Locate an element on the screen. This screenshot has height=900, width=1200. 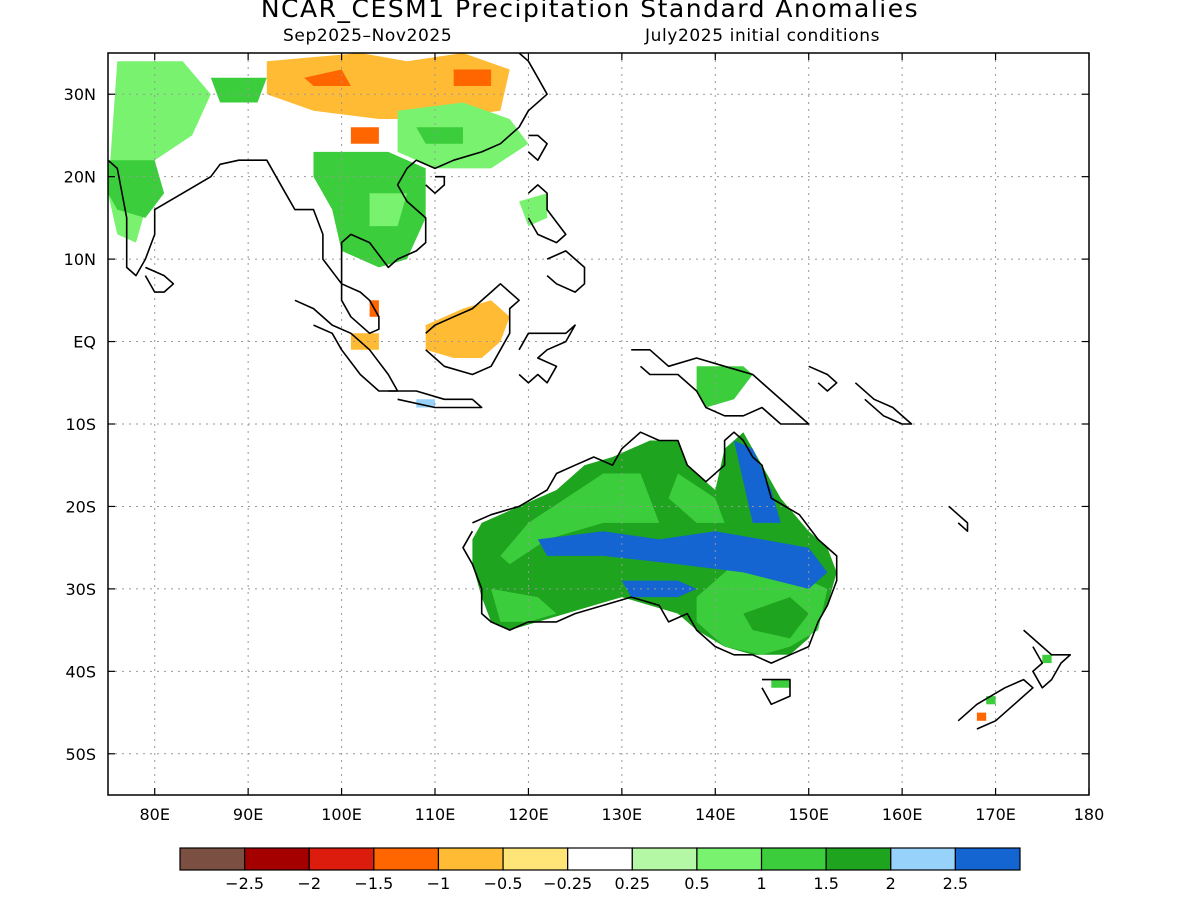
colorbar-label-3: −1 is located at coordinates (439, 883).